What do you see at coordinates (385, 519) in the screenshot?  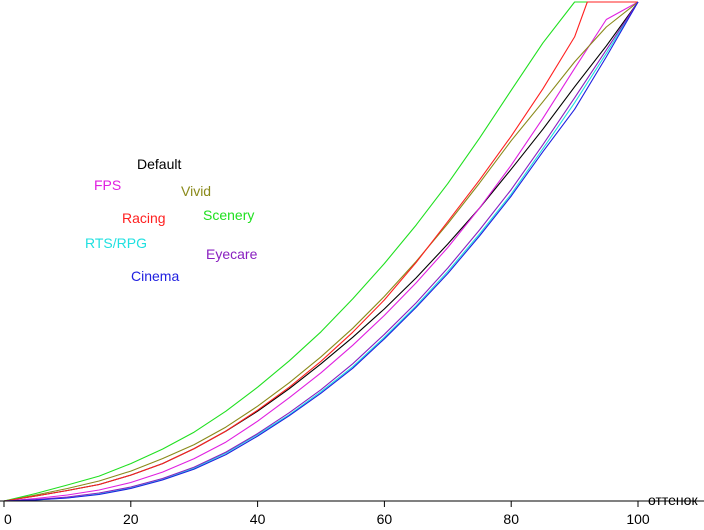 I see `x-tick-label: 60` at bounding box center [385, 519].